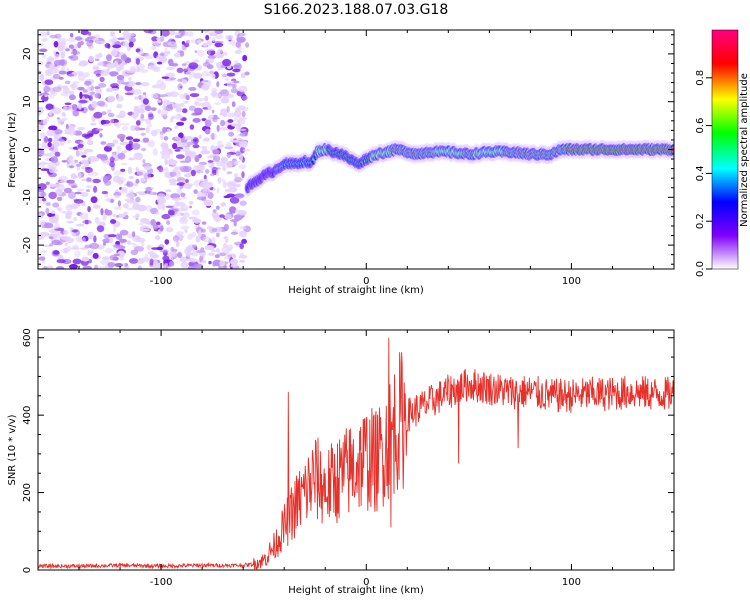  Describe the element at coordinates (700, 269) in the screenshot. I see `colorbar-tick-label: 0.0` at that location.